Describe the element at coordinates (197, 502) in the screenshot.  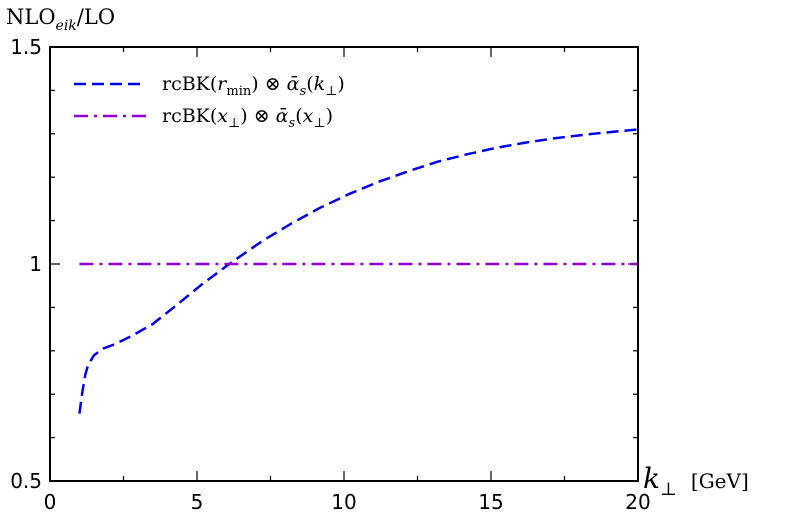
I see `x-tick-label: 5` at that location.